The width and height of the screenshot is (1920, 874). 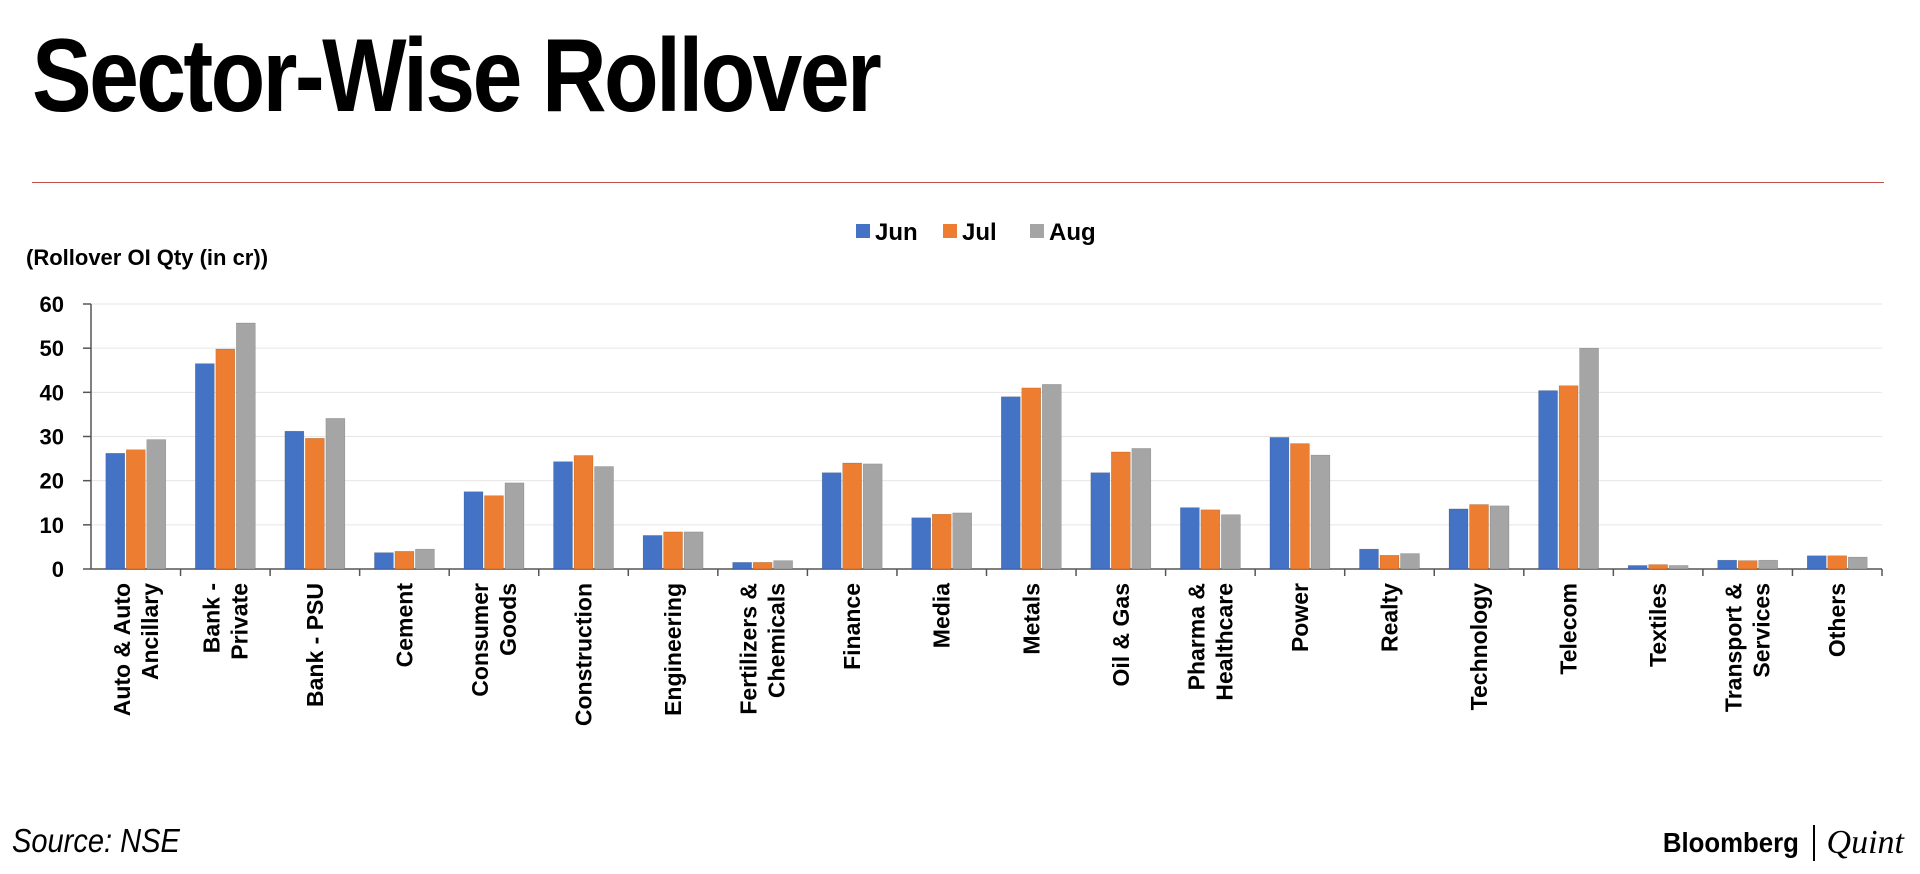 What do you see at coordinates (315, 645) in the screenshot?
I see `x-category-label: Bank - PSU` at bounding box center [315, 645].